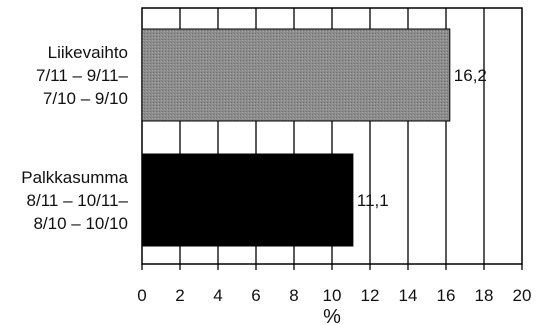 This screenshot has height=325, width=547. I want to click on x-tick-label: 10, so click(332, 295).